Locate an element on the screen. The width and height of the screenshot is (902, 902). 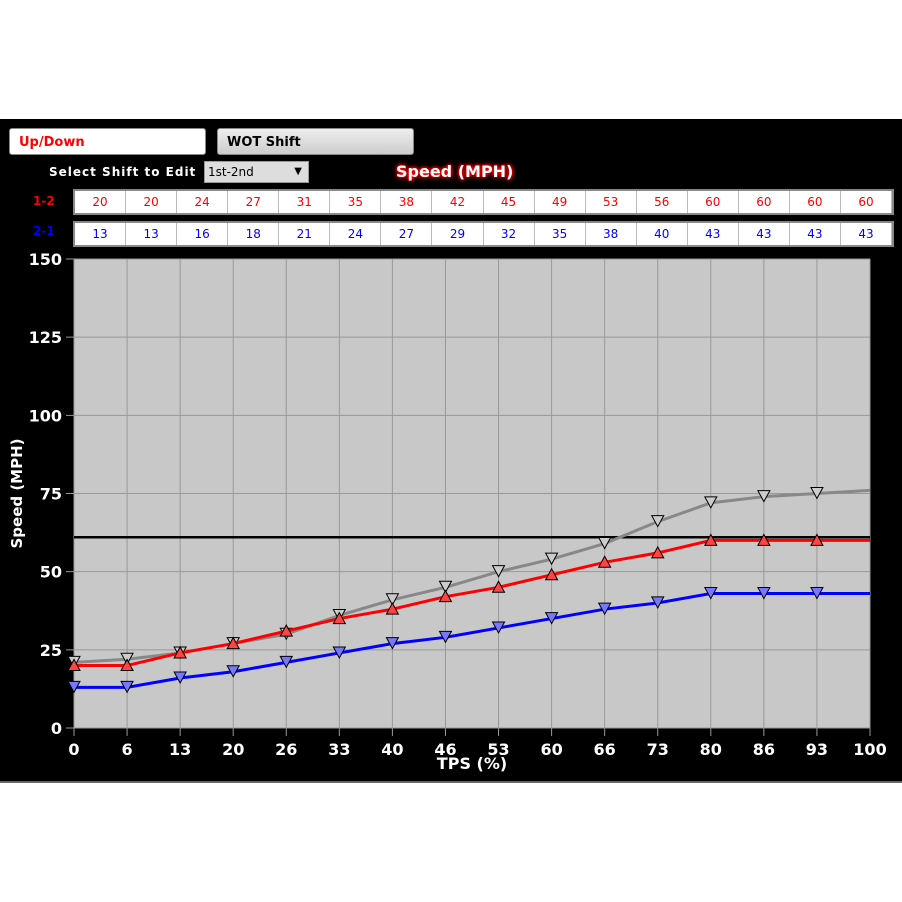
cell: 21 is located at coordinates (305, 234).